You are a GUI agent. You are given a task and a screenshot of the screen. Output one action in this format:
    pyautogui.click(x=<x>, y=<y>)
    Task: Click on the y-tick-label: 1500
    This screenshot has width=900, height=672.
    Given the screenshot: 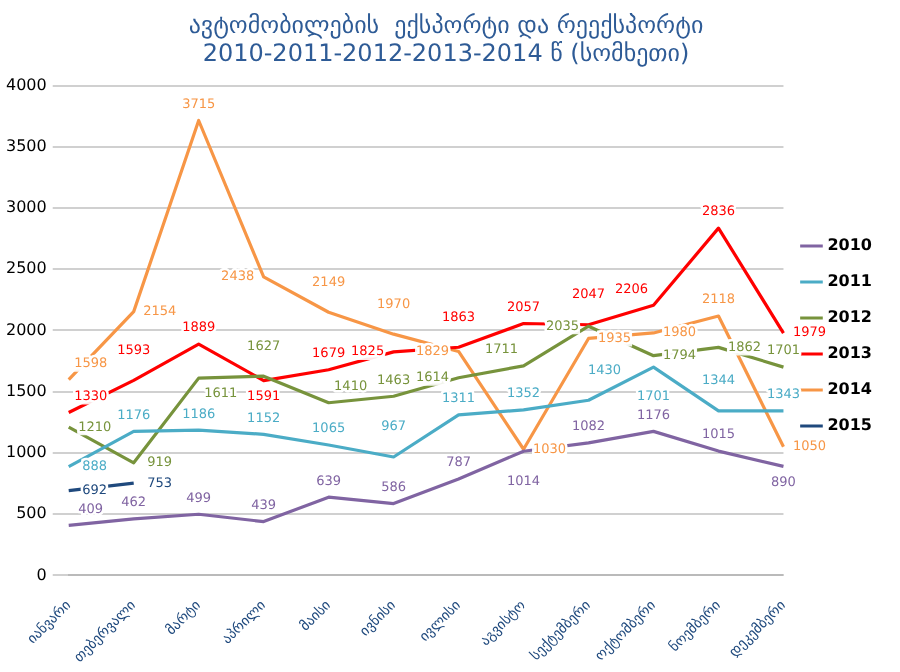 What is the action you would take?
    pyautogui.click(x=26, y=390)
    